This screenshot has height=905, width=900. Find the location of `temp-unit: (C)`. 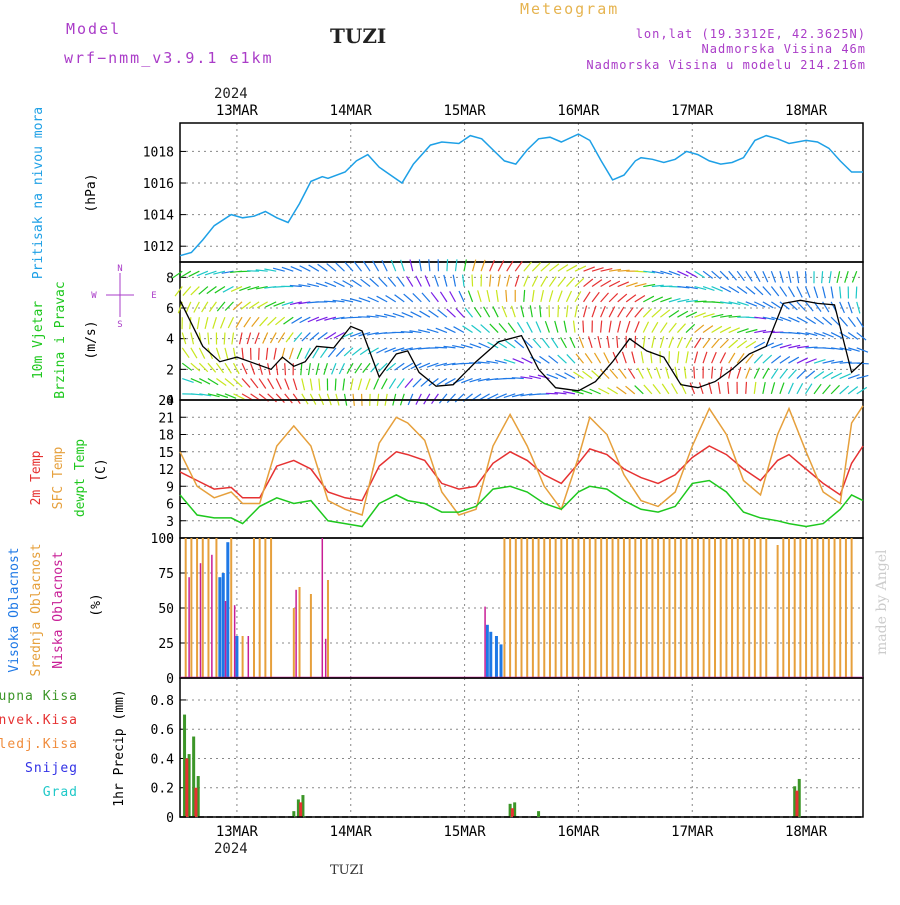

temp-unit: (C) is located at coordinates (101, 469).